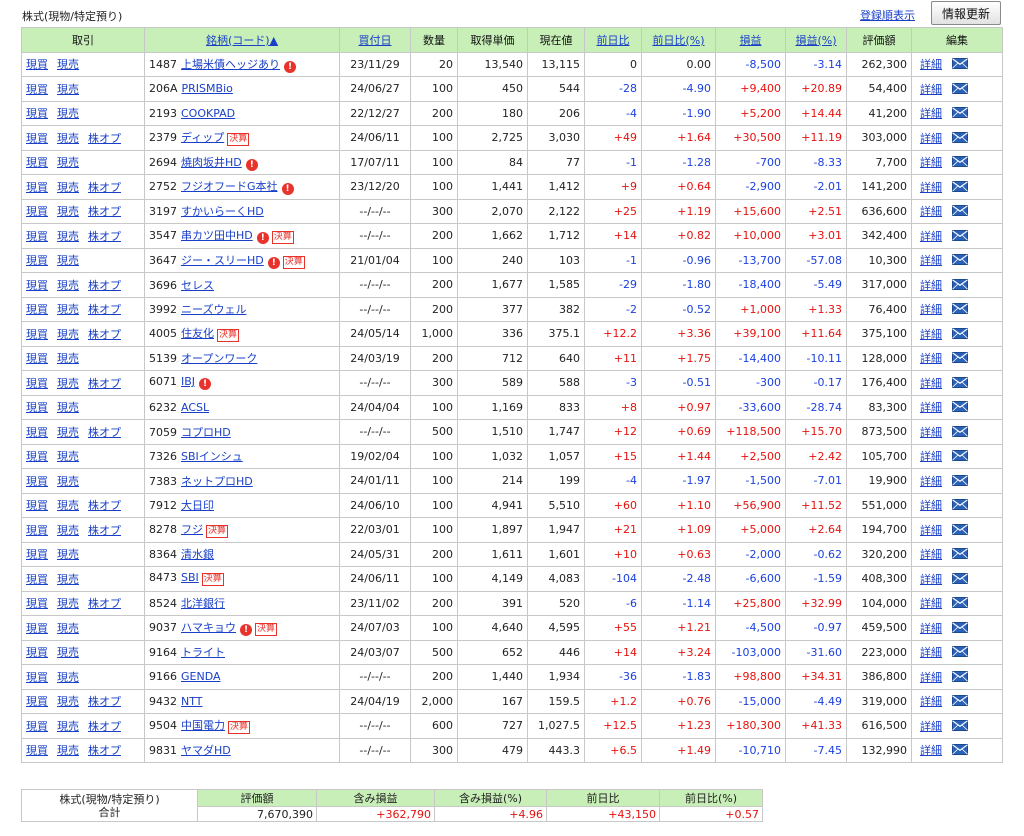 The height and width of the screenshot is (836, 1024). Describe the element at coordinates (211, 162) in the screenshot. I see `stock-name-link: 焼肉坂井HD` at that location.